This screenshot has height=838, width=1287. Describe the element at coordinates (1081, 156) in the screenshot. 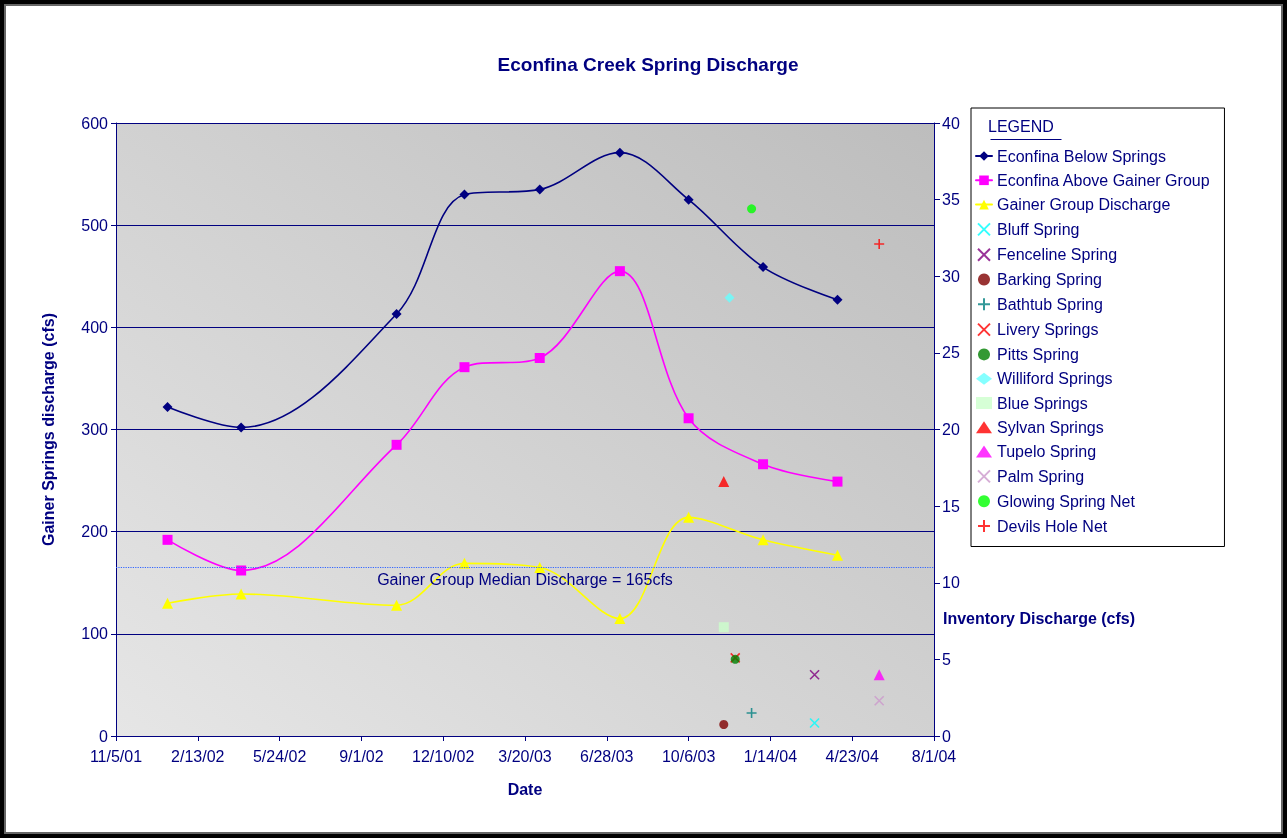

I see `legend-label: Econfina Below Springs` at that location.